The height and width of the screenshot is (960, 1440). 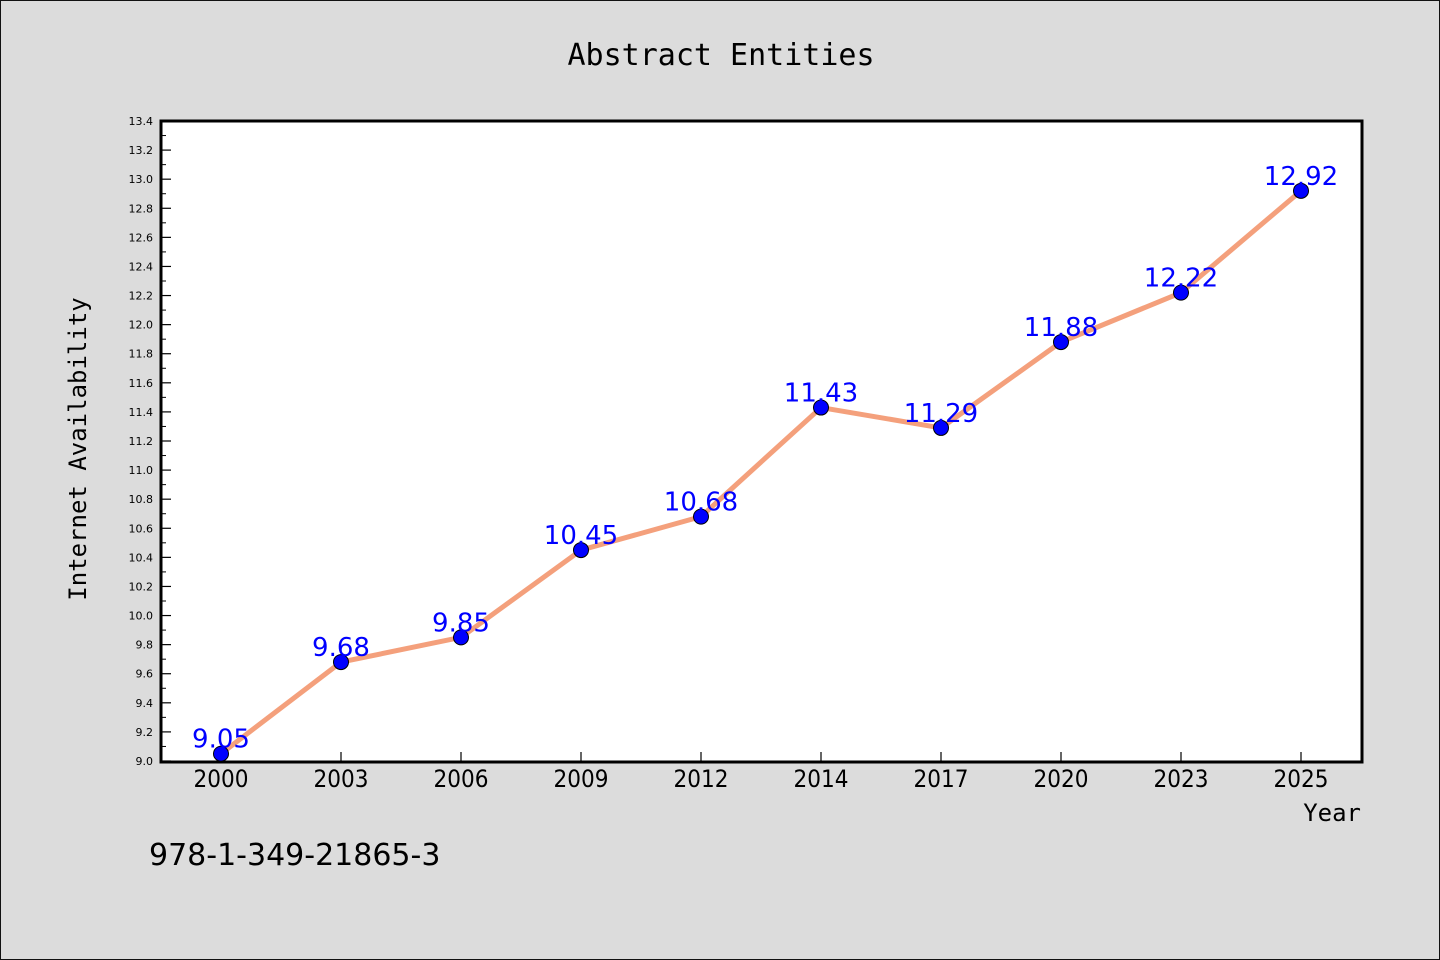 What do you see at coordinates (145, 761) in the screenshot?
I see `y-tick-label: 9.0` at bounding box center [145, 761].